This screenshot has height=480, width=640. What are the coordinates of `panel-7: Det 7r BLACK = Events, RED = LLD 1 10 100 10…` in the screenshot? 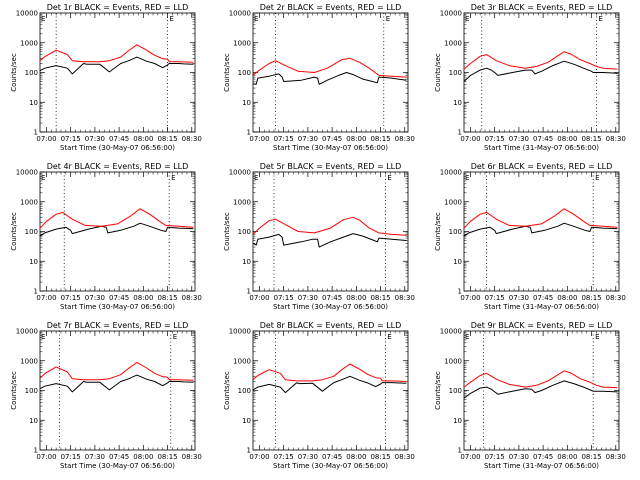 It's located at (106, 395).